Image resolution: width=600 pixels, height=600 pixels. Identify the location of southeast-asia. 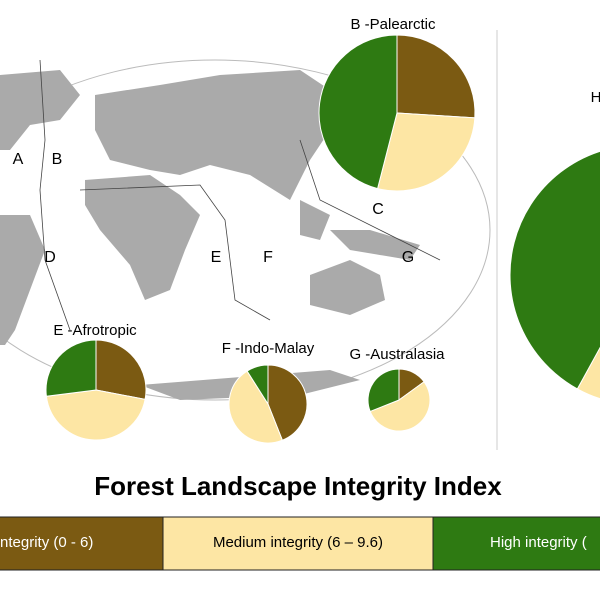
(360, 230).